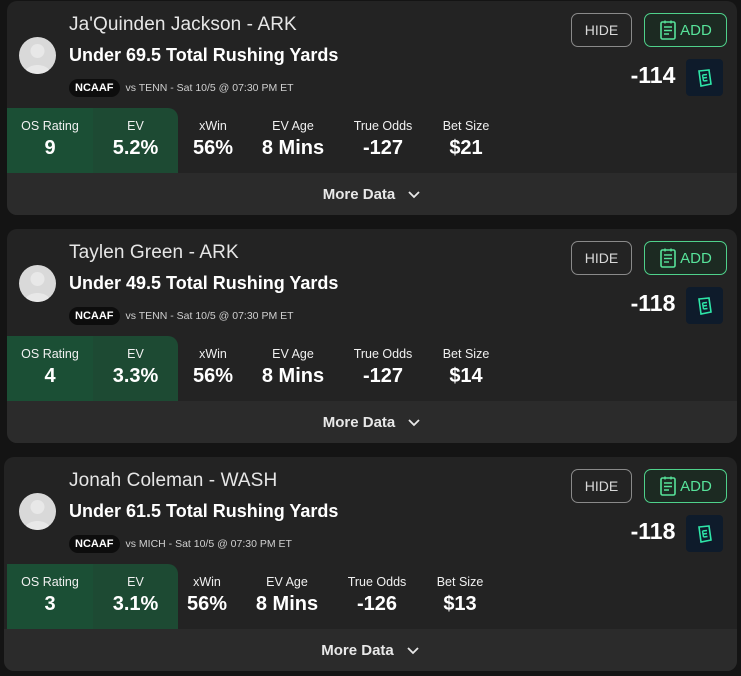 The width and height of the screenshot is (741, 676). Describe the element at coordinates (50, 140) in the screenshot. I see `os-rating-cell: OS Rating 9` at that location.